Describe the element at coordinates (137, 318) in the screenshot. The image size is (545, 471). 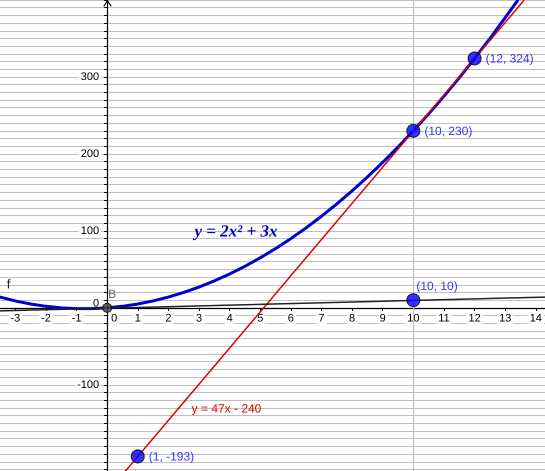
I see `x-tick-label: 1` at that location.